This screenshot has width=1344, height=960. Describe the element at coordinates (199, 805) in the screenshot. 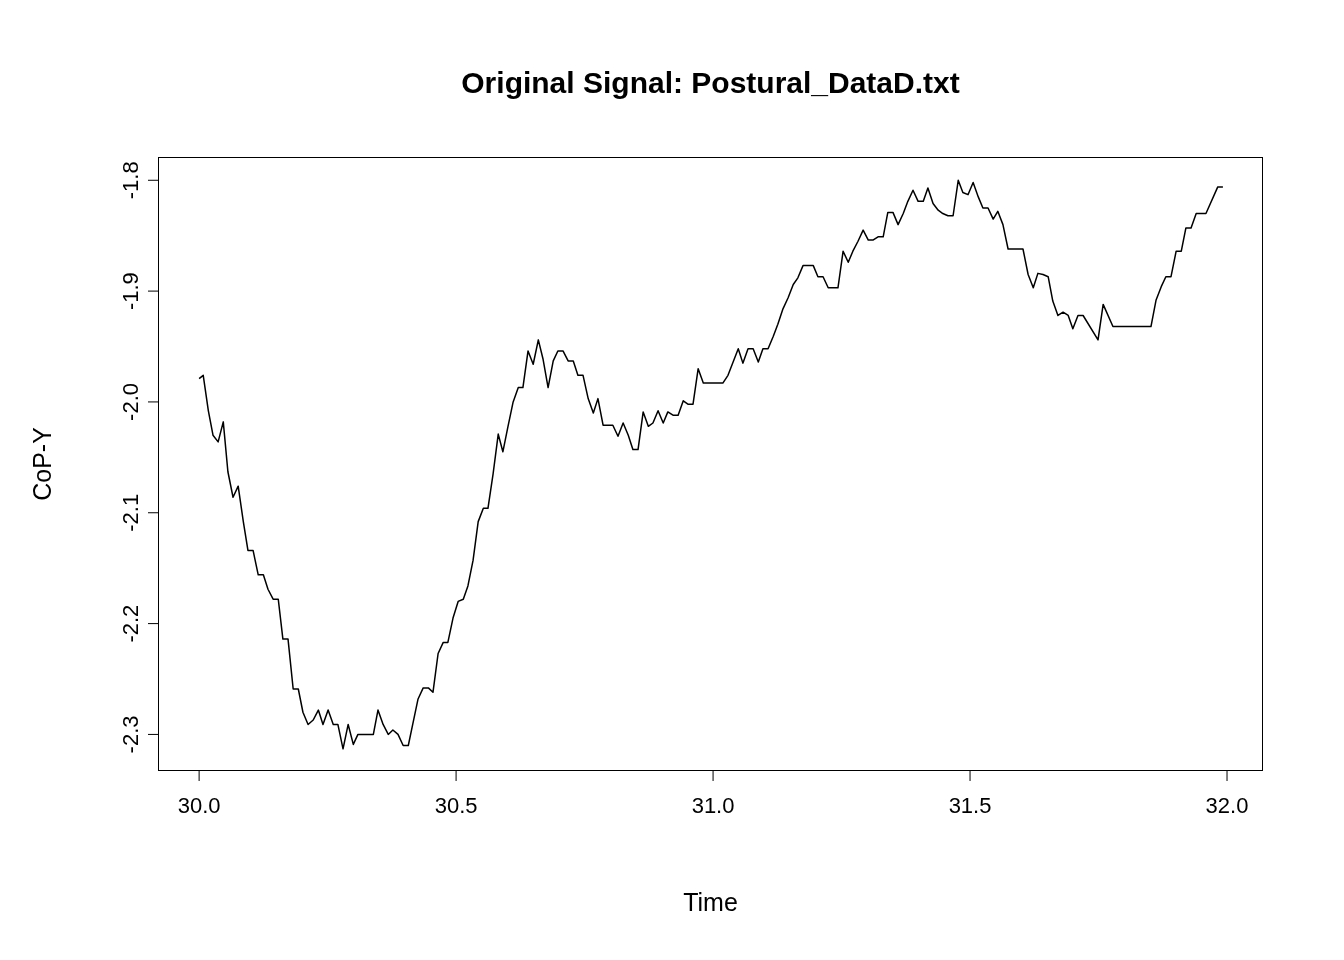

I see `x-tick-label: 30.0` at that location.